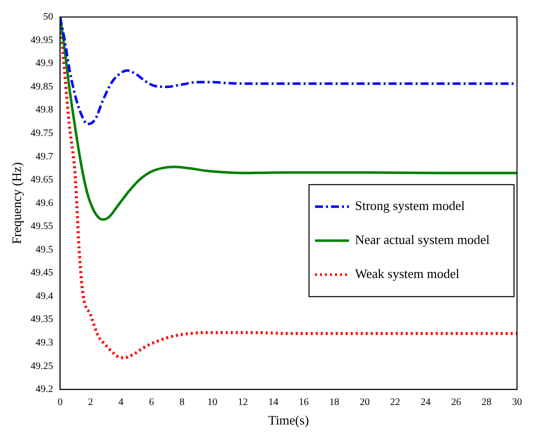 This screenshot has height=439, width=533. Describe the element at coordinates (45, 390) in the screenshot. I see `y-tick-label: 49.2` at that location.